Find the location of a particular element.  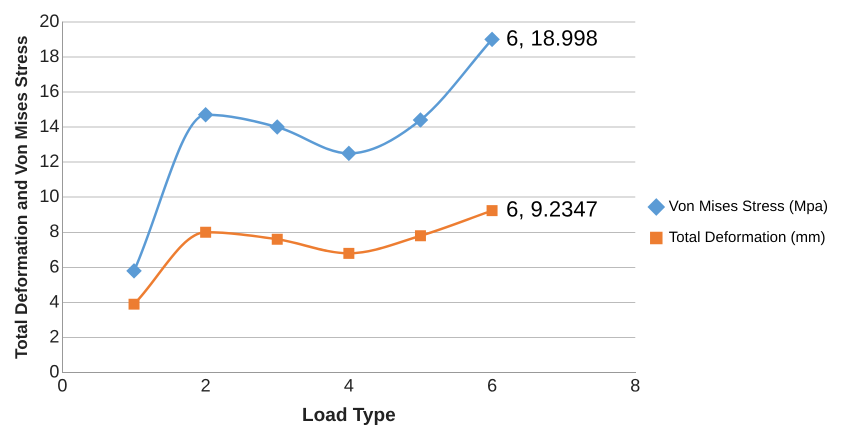

x-axis-title: Load Type is located at coordinates (349, 415).